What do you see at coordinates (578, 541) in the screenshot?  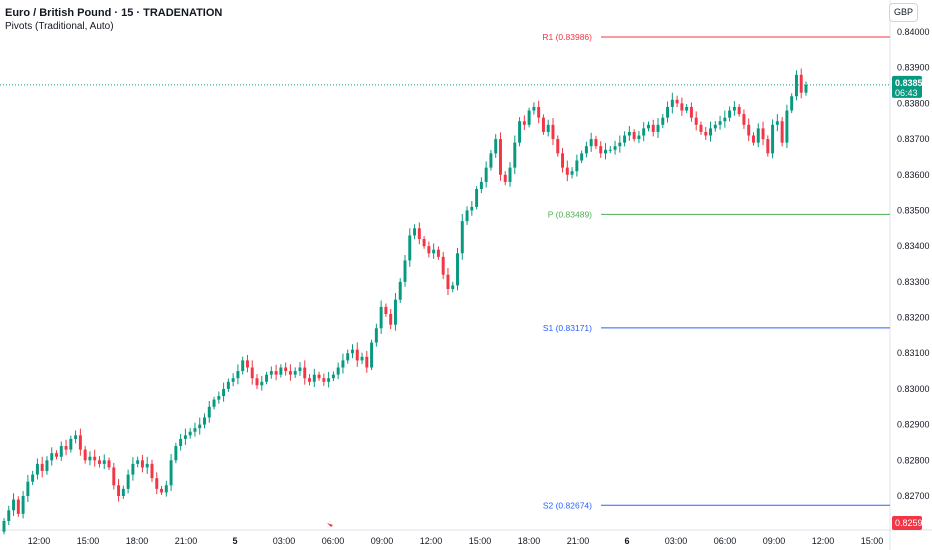 I see `time-tick-label: 21:00` at bounding box center [578, 541].